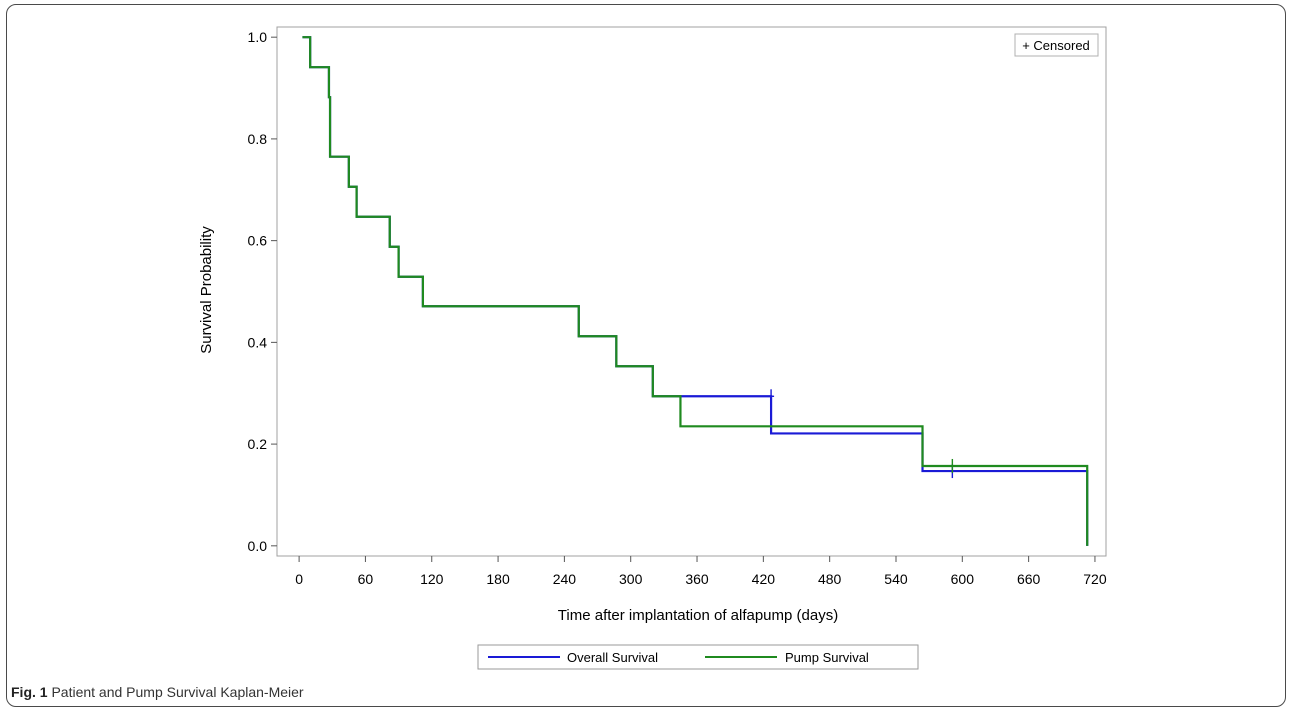 This screenshot has height=715, width=1292. What do you see at coordinates (258, 139) in the screenshot?
I see `y-tick-label: 0.8` at bounding box center [258, 139].